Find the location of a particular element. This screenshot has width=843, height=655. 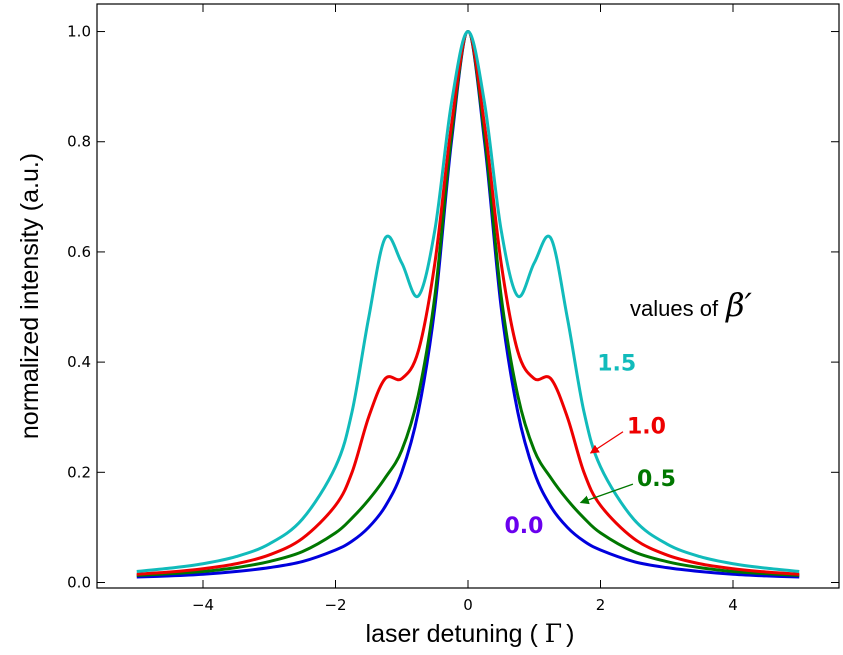

x-tick-label: 2 is located at coordinates (601, 605).